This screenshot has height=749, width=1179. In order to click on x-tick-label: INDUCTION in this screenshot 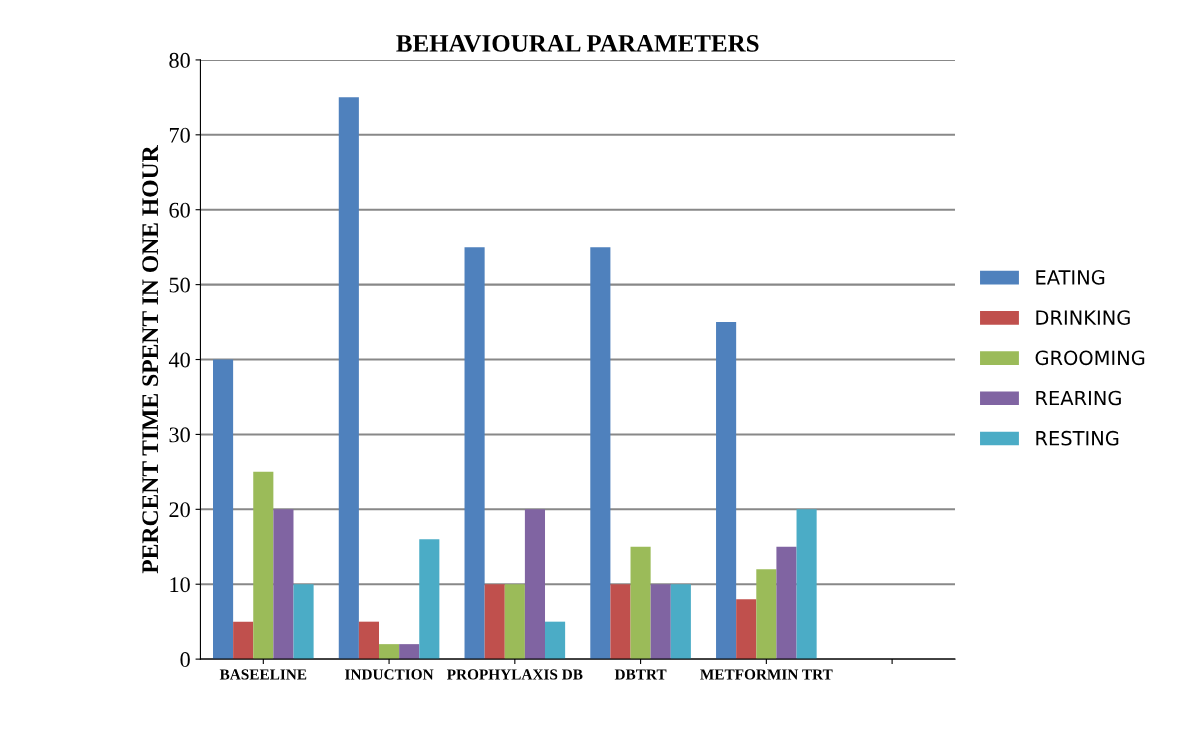, I will do `click(389, 674)`.